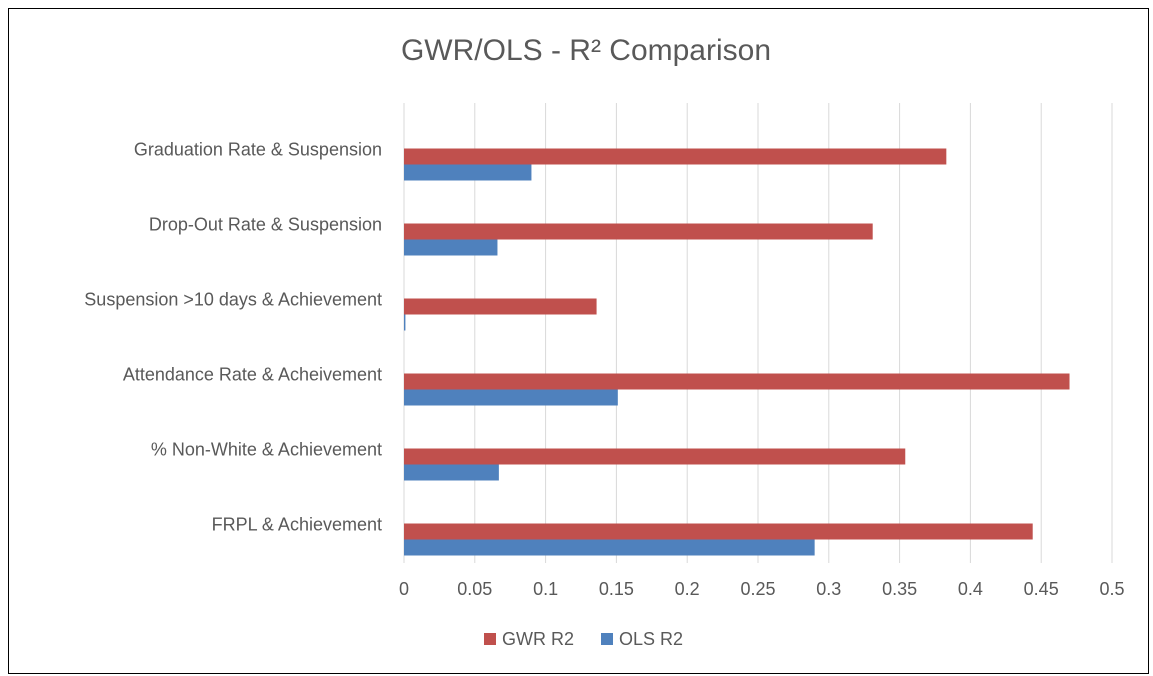 The image size is (1153, 676). Describe the element at coordinates (474, 589) in the screenshot. I see `x-tick-label: 0.05` at that location.